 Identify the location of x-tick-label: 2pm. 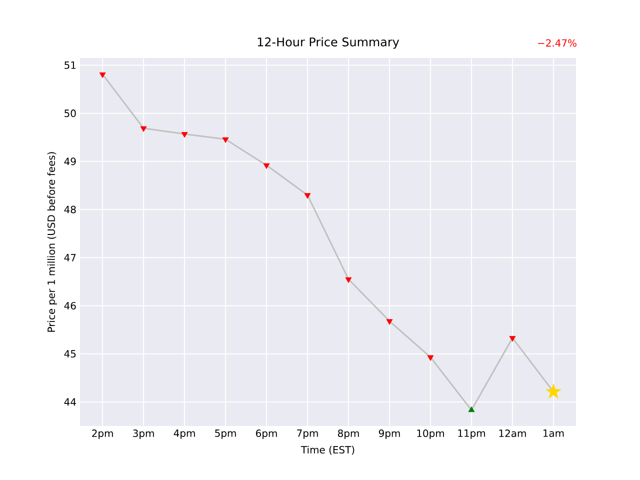
(102, 434).